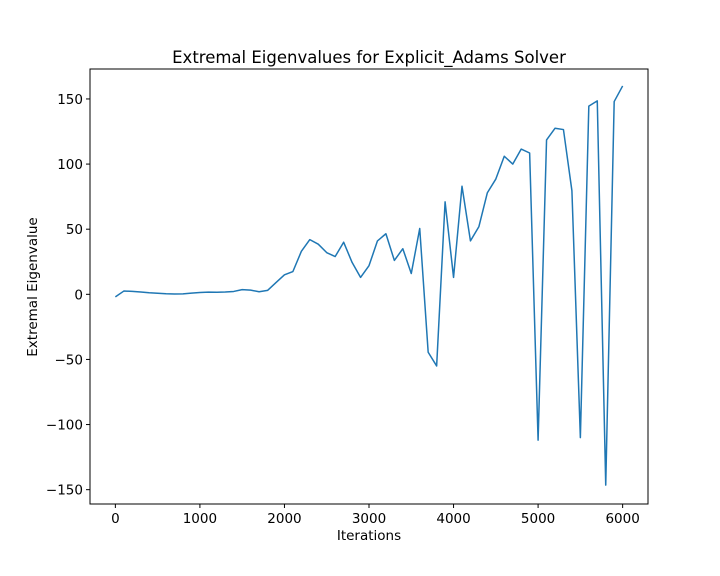  Describe the element at coordinates (64, 491) in the screenshot. I see `y-tick-label: −150` at that location.